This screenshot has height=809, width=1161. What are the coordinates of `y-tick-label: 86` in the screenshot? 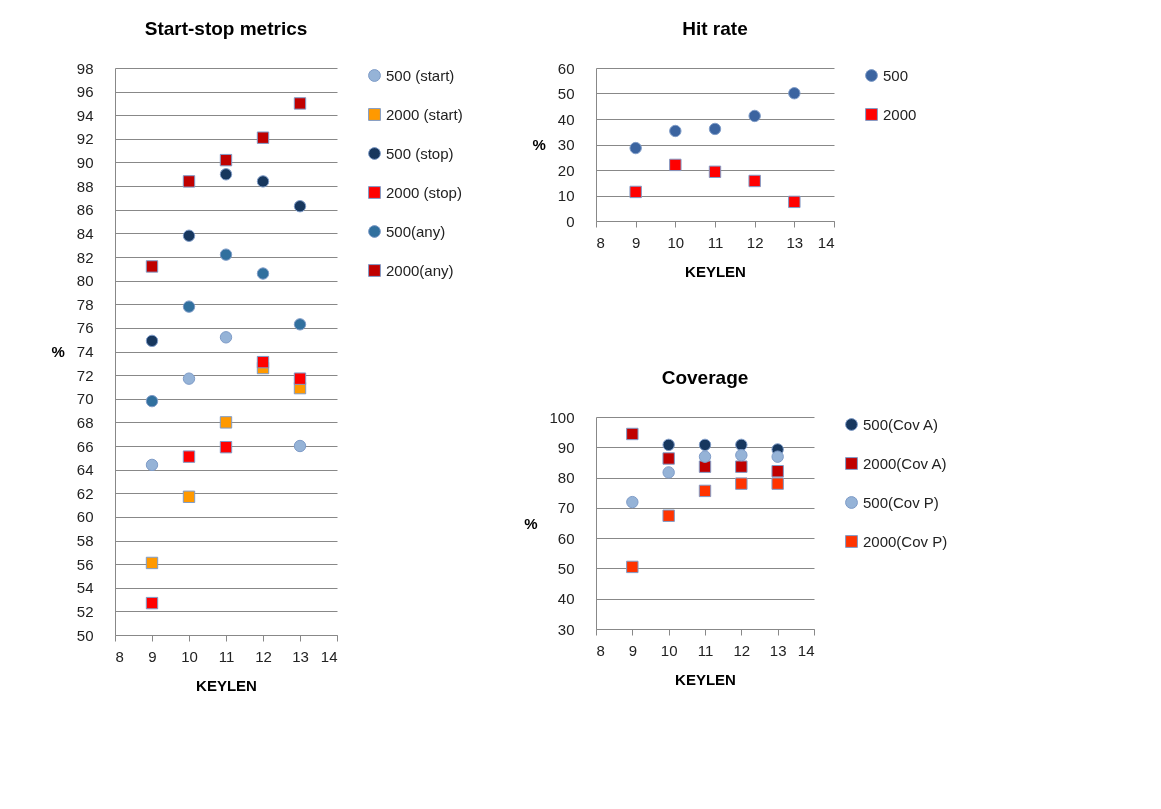 It's located at (85, 210).